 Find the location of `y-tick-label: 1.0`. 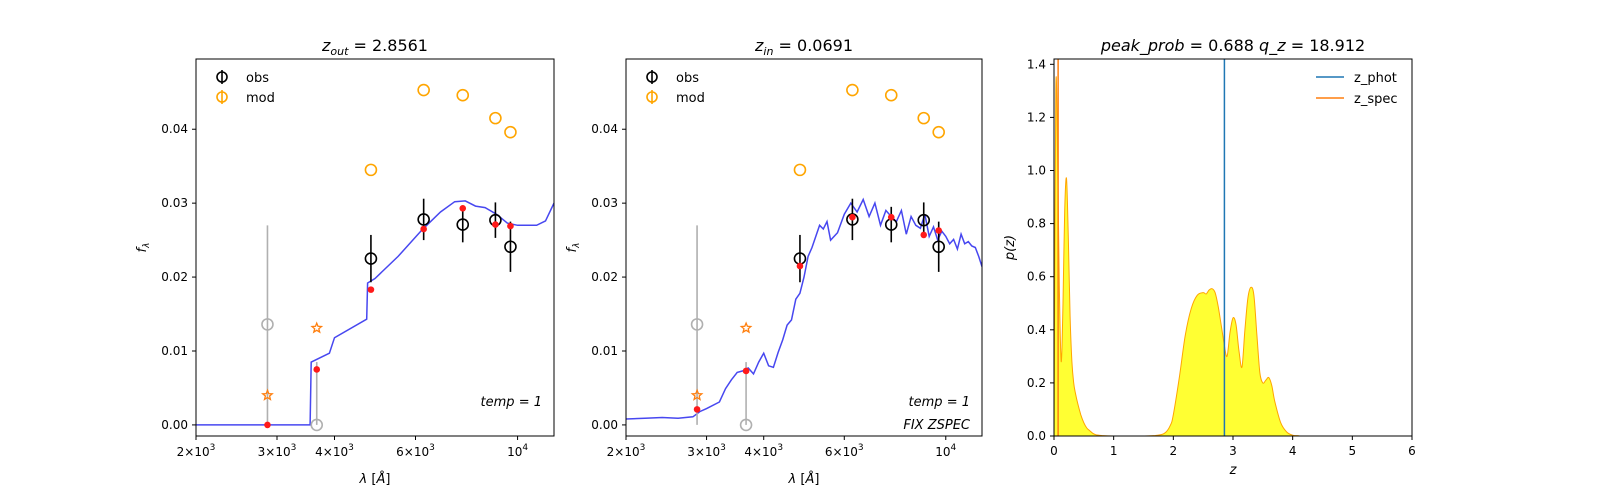

y-tick-label: 1.0 is located at coordinates (1036, 171).